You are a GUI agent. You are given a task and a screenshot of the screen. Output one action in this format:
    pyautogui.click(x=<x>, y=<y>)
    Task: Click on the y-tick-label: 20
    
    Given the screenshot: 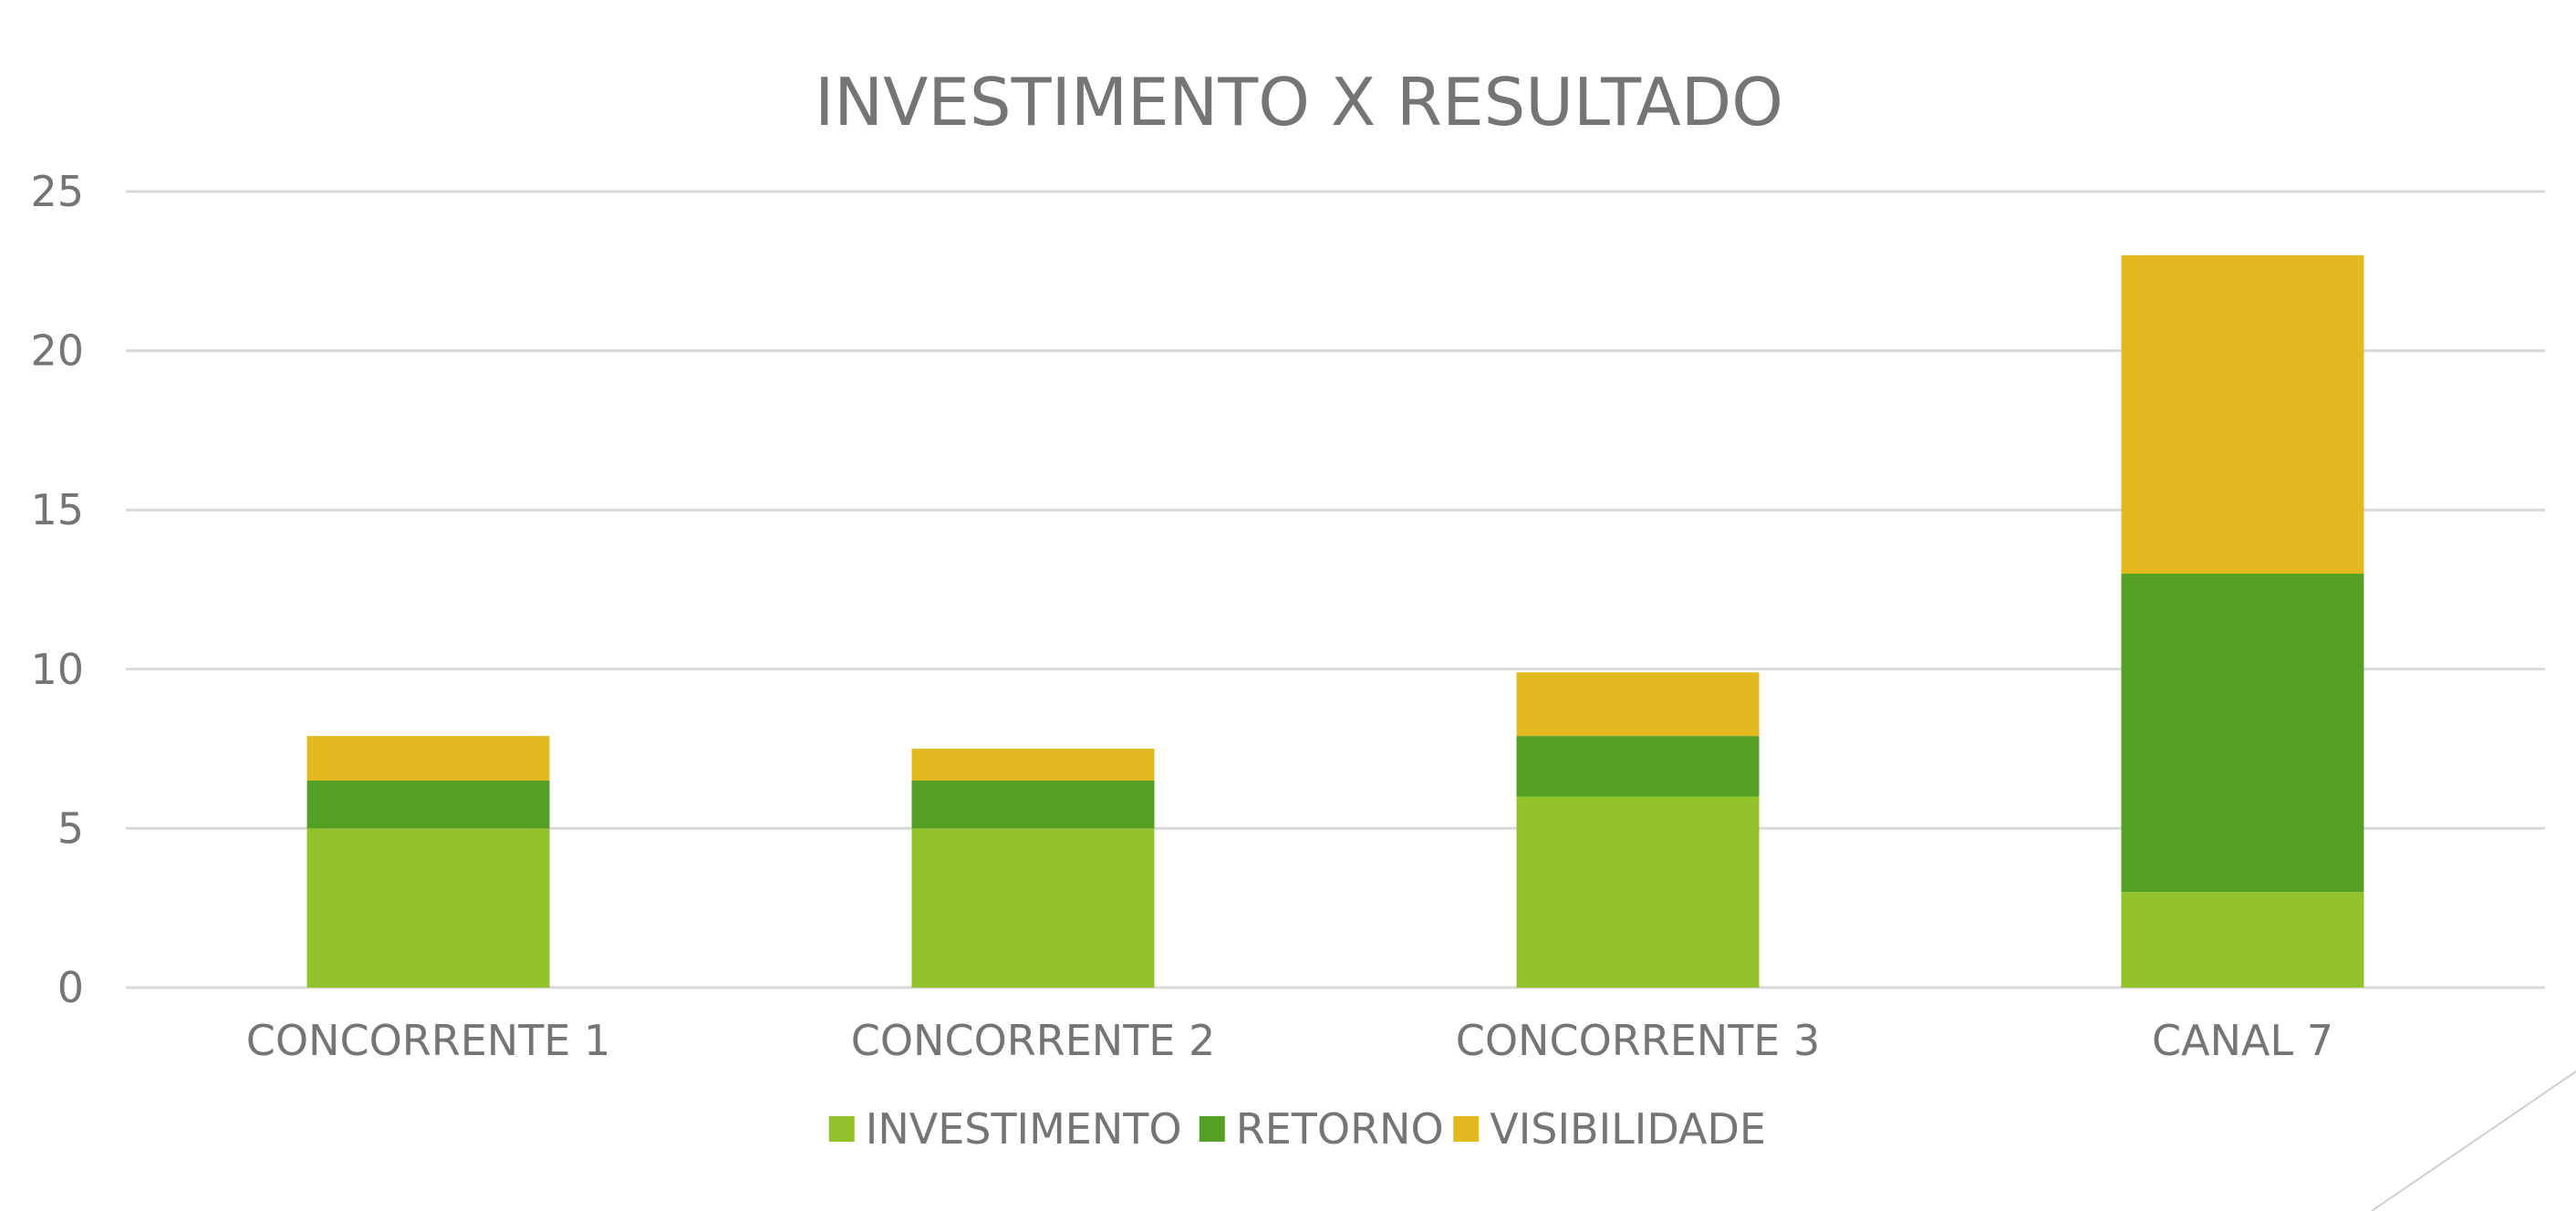 What is the action you would take?
    pyautogui.click(x=57, y=351)
    